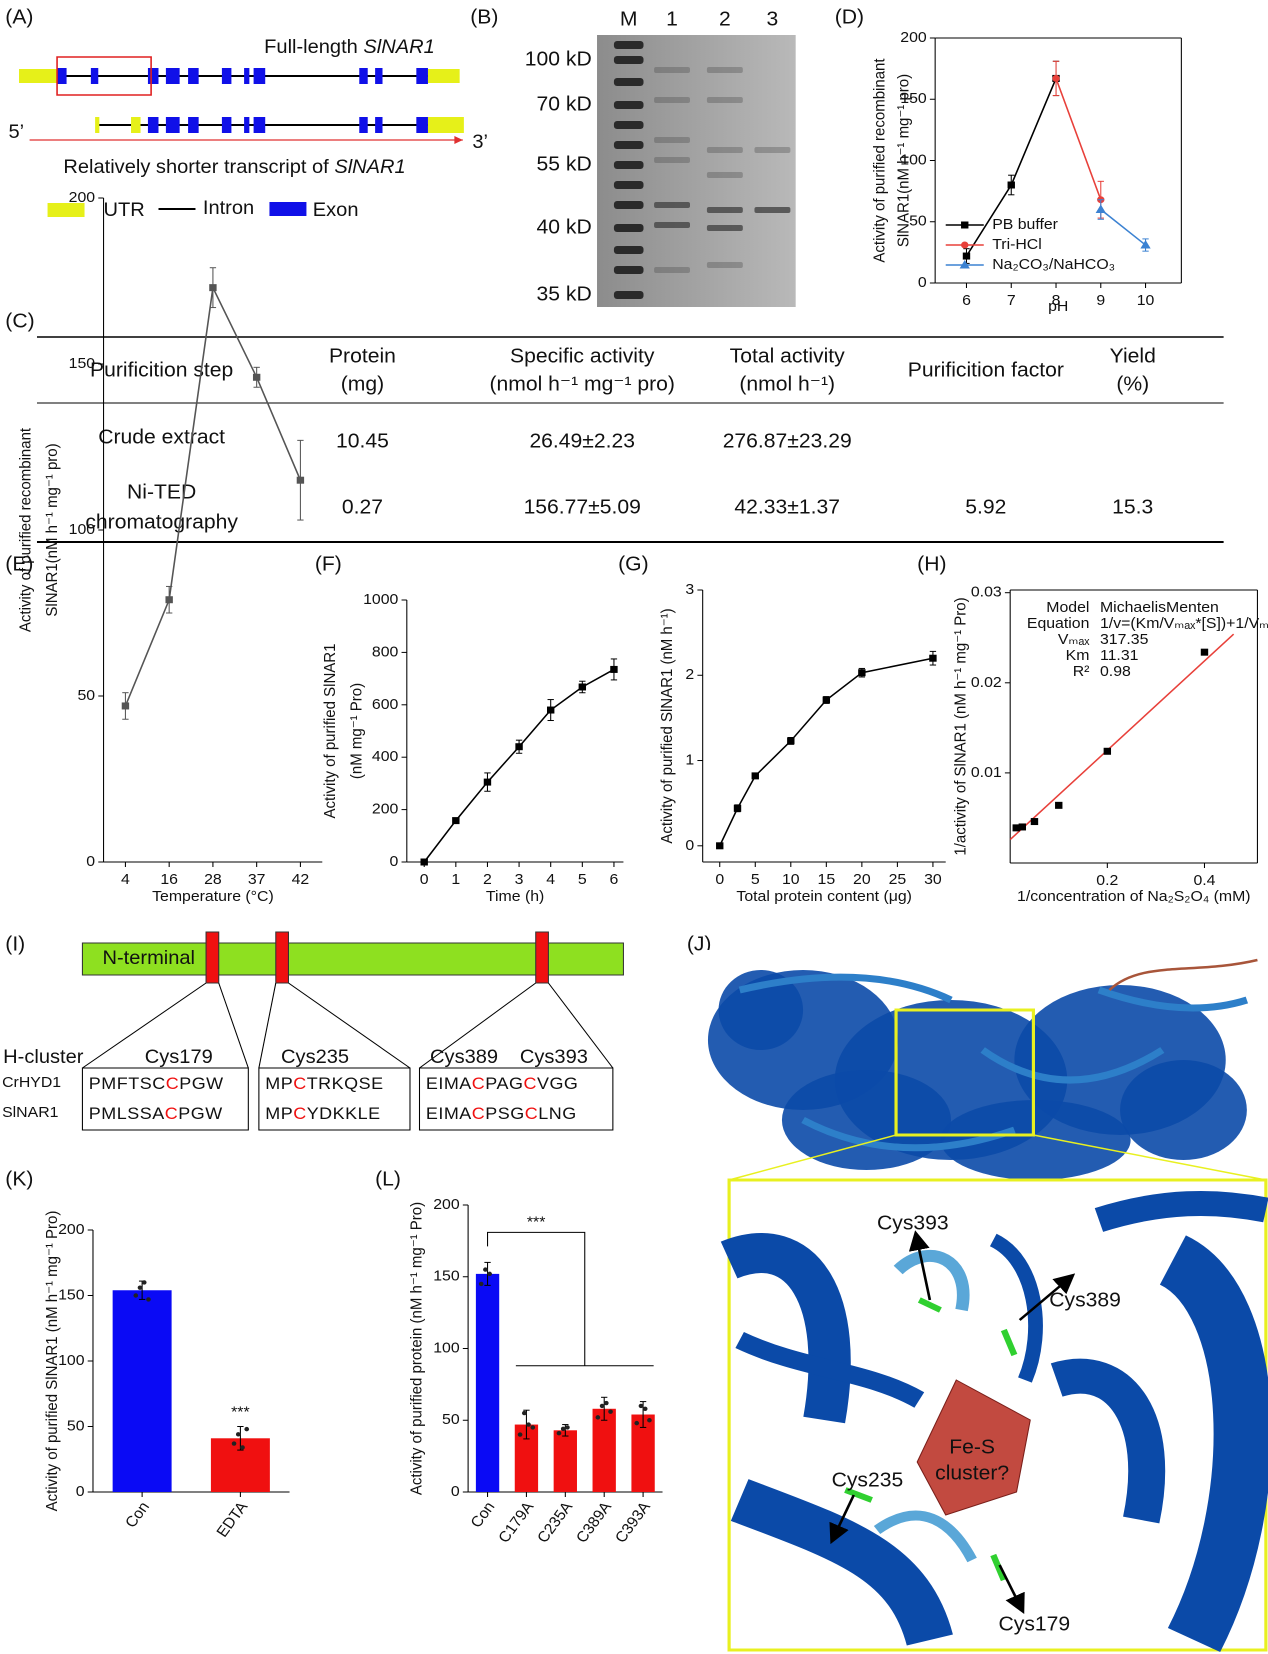  Describe the element at coordinates (1053, 264) in the screenshot. I see `legend-text: Na₂CO₃/NaHCO₃` at that location.